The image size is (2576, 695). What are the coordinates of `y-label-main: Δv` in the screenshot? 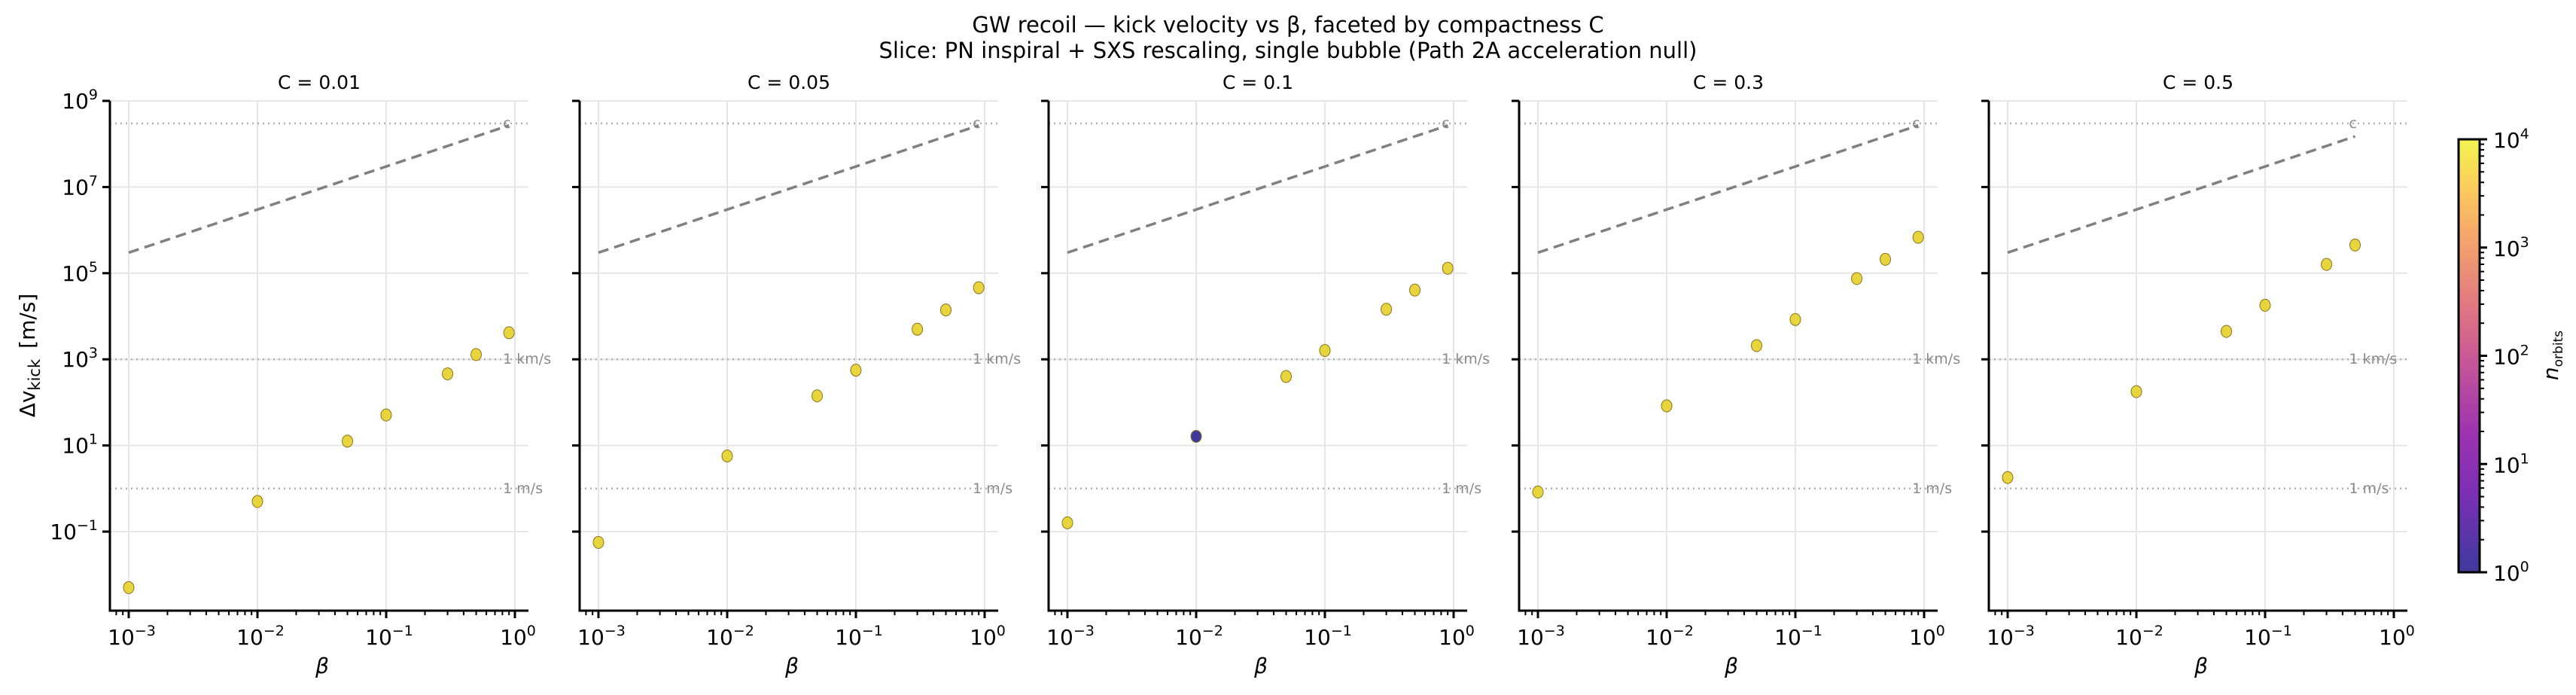 It's located at (27, 404).